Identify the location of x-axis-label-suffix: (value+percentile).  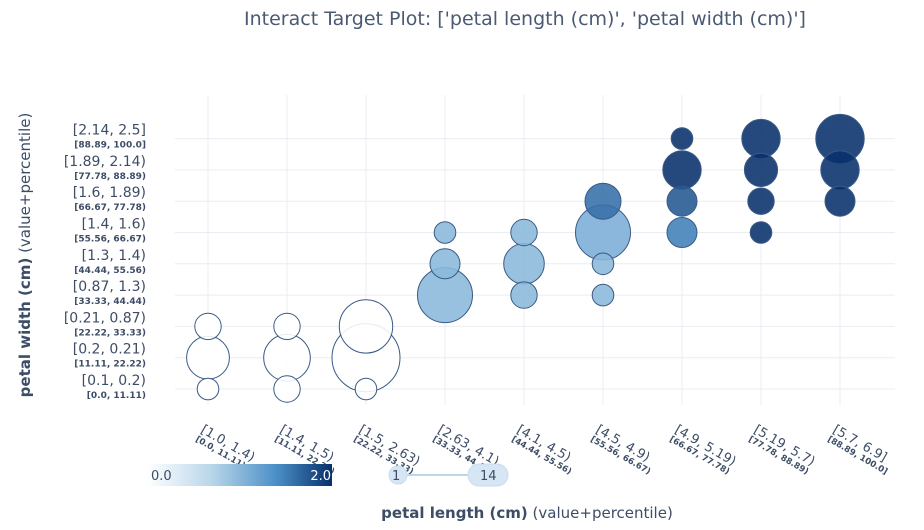
(600, 513).